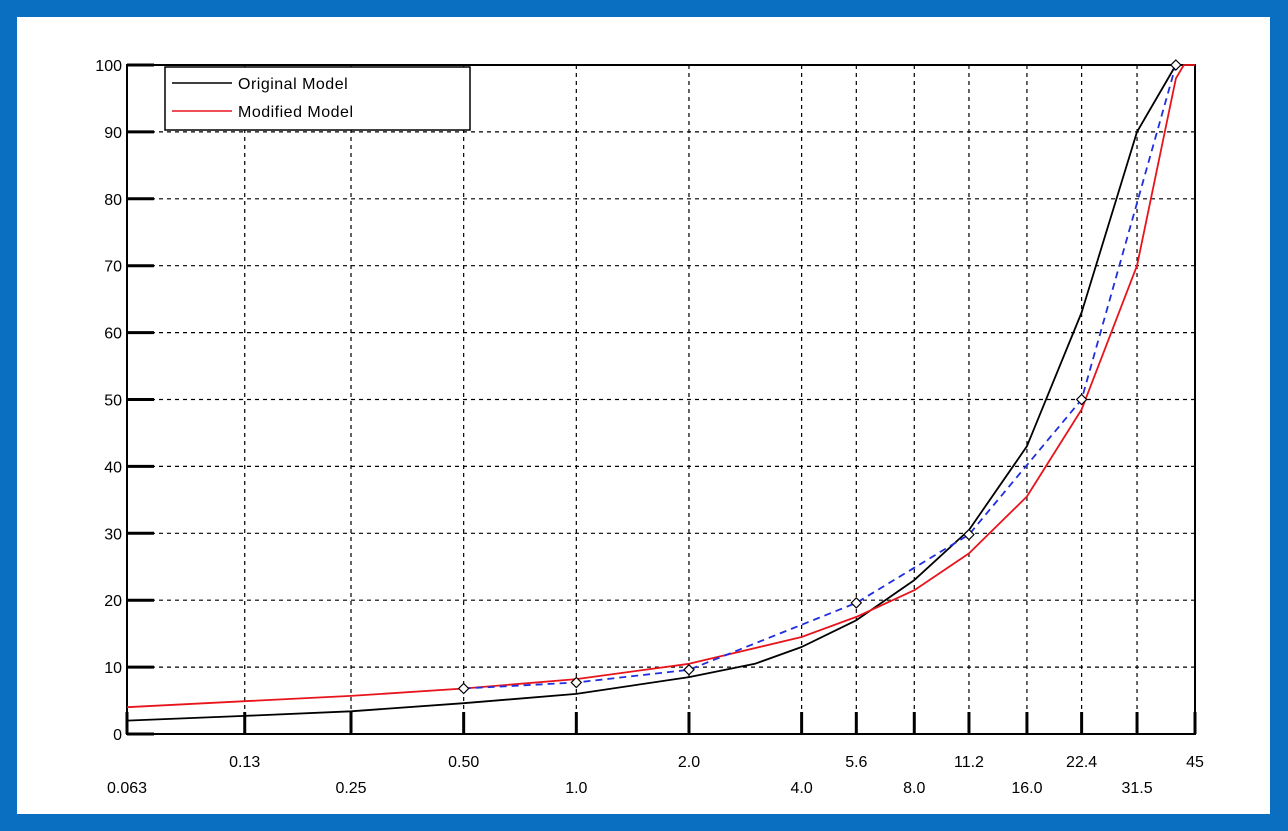 Image resolution: width=1288 pixels, height=831 pixels. Describe the element at coordinates (244, 762) in the screenshot. I see `x-tick-label: 0.13` at that location.